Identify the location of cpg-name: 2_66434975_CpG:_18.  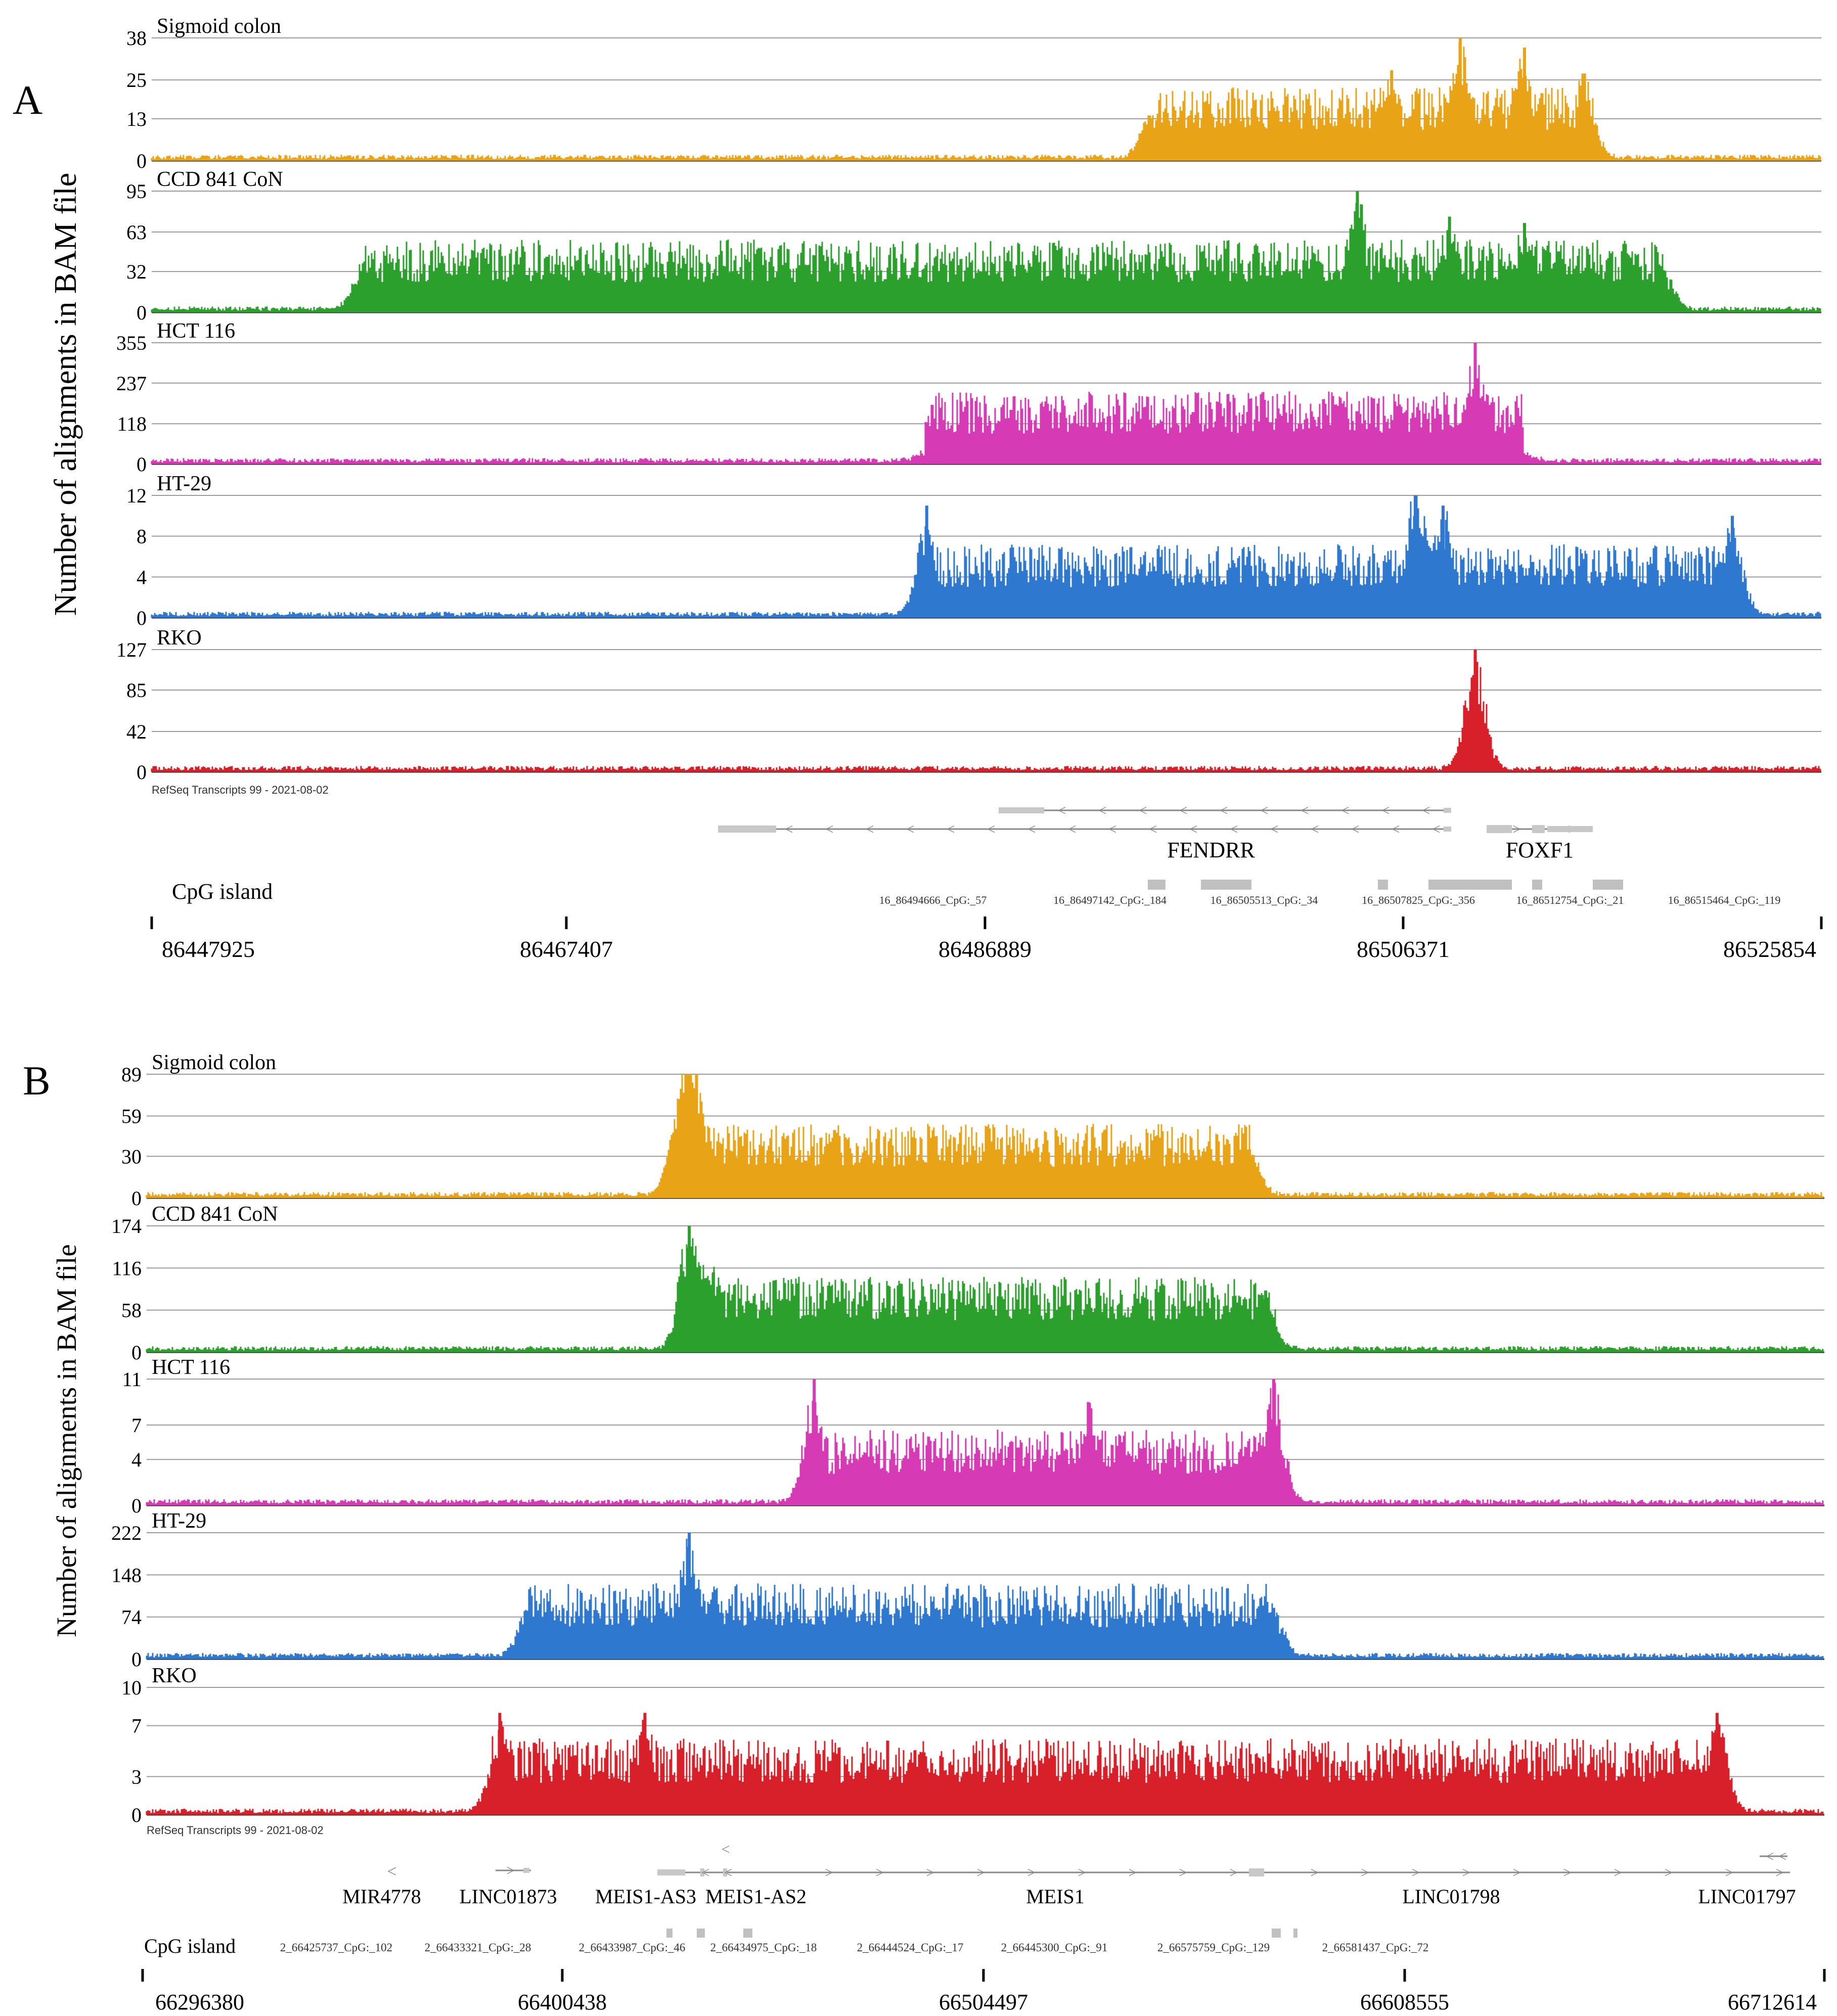
(763, 1948).